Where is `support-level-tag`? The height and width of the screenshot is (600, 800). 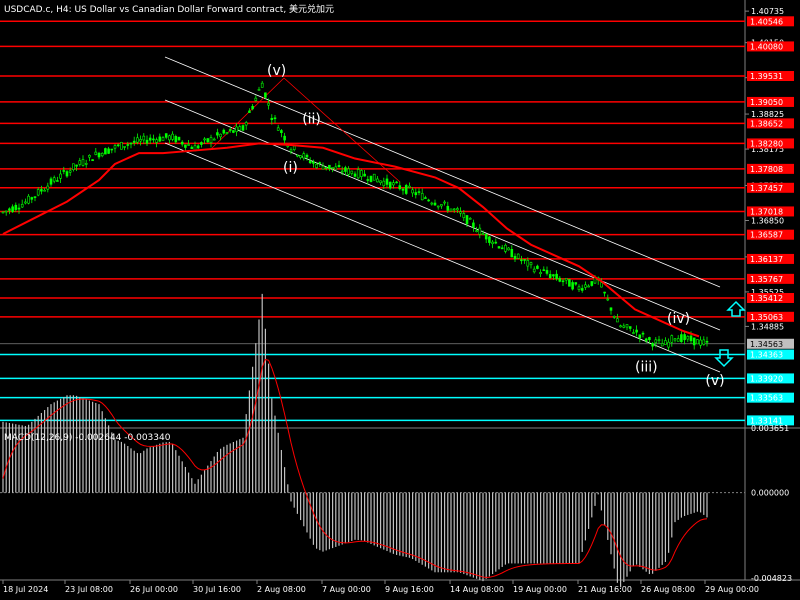
support-level-tag is located at coordinates (770, 397).